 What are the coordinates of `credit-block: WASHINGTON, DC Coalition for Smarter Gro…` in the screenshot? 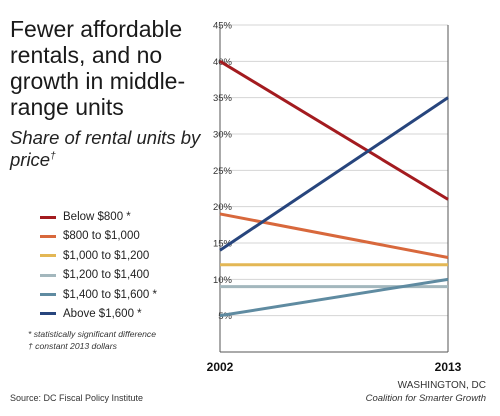 It's located at (426, 392).